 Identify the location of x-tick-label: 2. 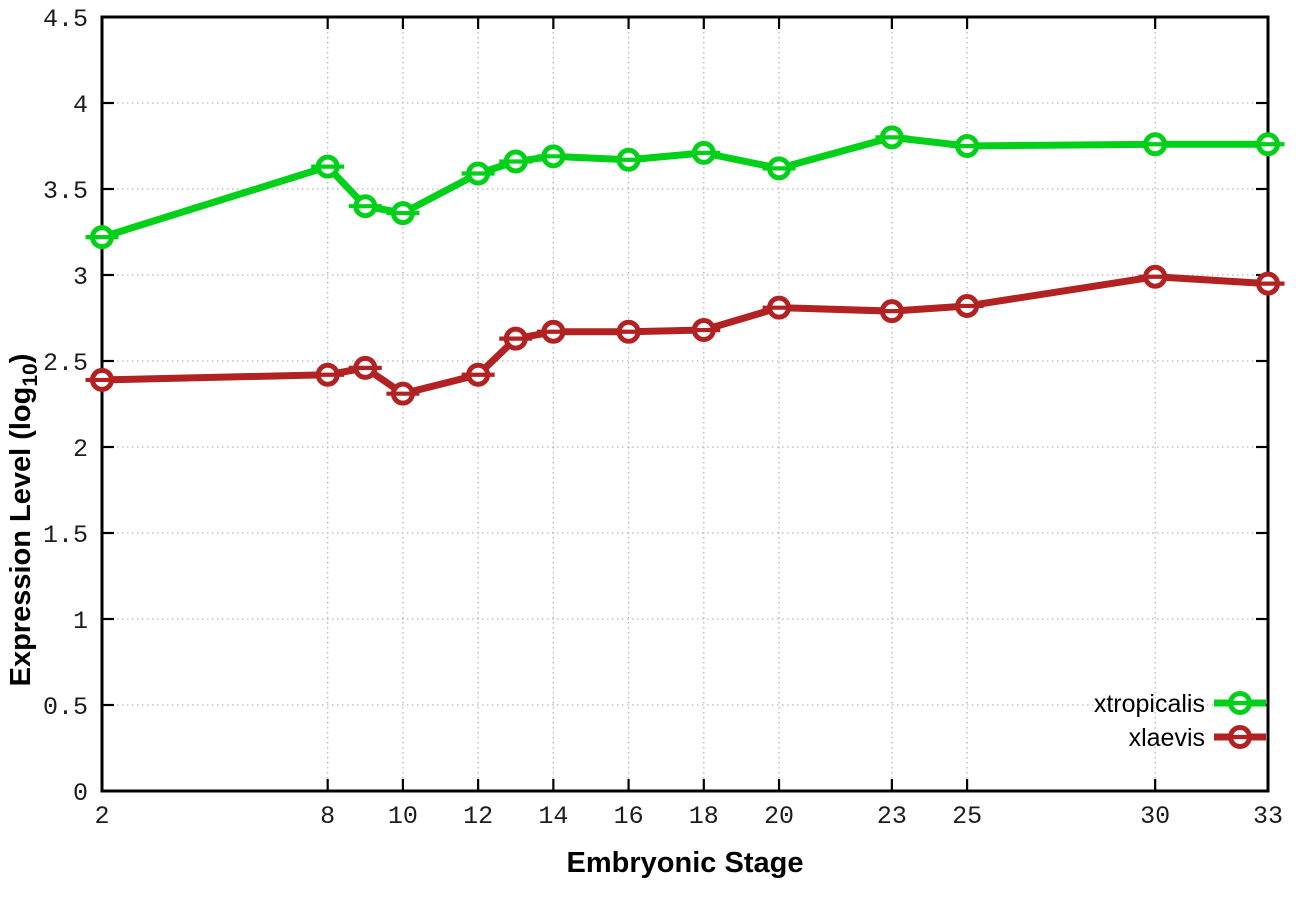
(101, 816).